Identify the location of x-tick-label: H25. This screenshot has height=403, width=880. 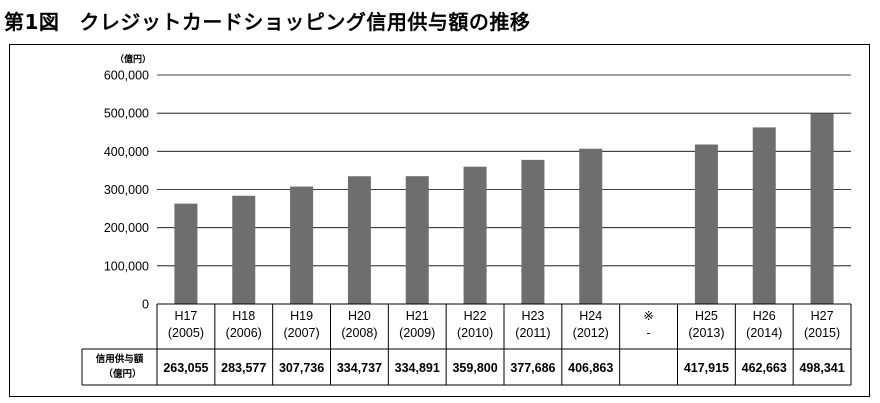
(706, 316).